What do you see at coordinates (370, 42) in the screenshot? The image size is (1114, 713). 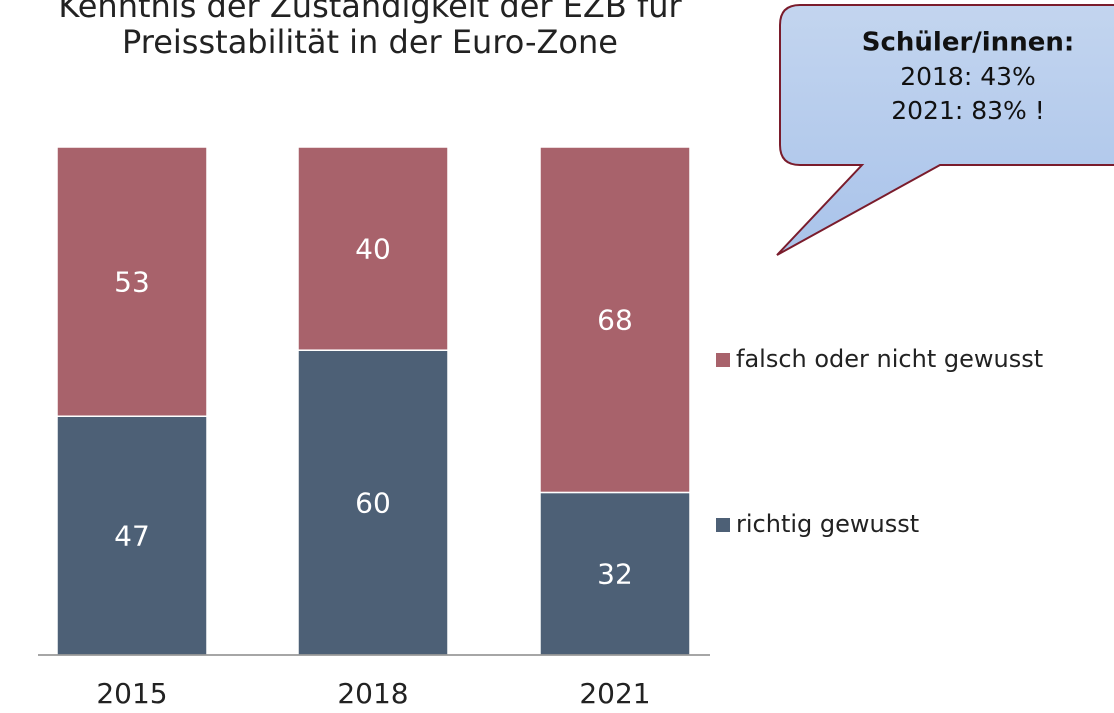 I see `chart-title: Preisstabilität in der Euro-Zone` at bounding box center [370, 42].